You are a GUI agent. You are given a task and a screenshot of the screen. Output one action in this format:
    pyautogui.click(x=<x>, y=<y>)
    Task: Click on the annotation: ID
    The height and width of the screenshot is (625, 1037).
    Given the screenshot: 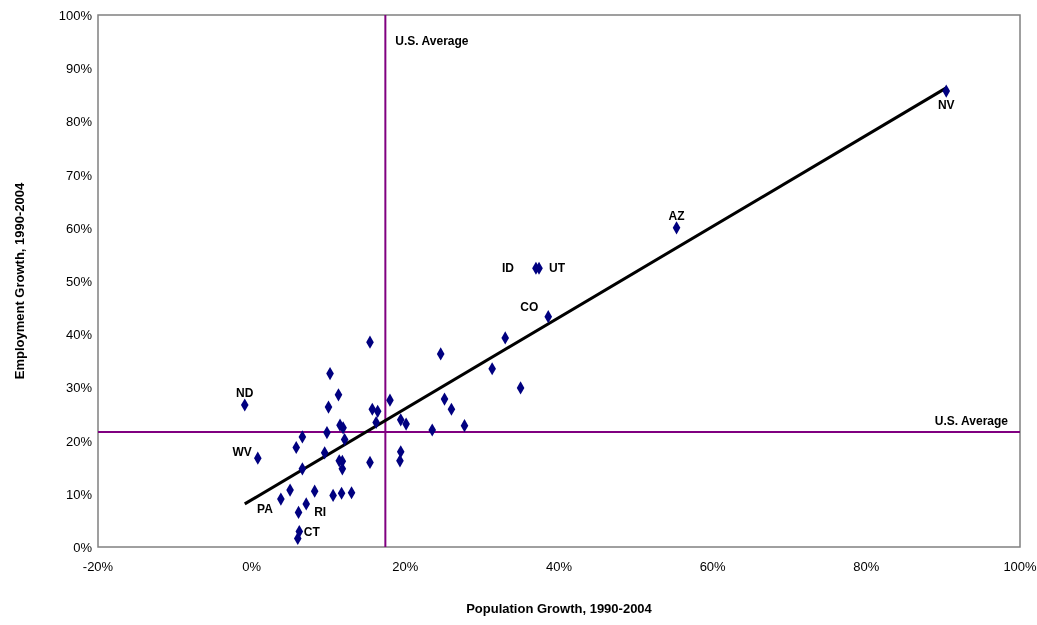 What is the action you would take?
    pyautogui.click(x=508, y=268)
    